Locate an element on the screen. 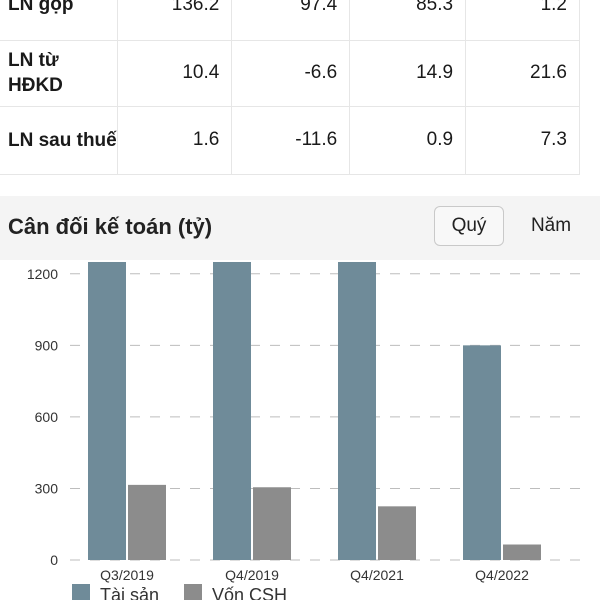  table-cell: 97.4 is located at coordinates (291, 20).